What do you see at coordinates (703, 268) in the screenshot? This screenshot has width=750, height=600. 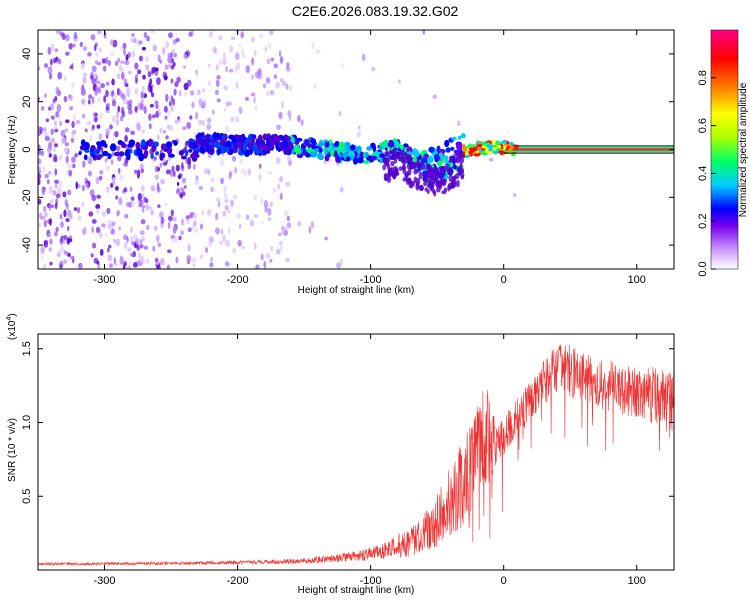 I see `colorbar-tick-label: 0.0` at bounding box center [703, 268].